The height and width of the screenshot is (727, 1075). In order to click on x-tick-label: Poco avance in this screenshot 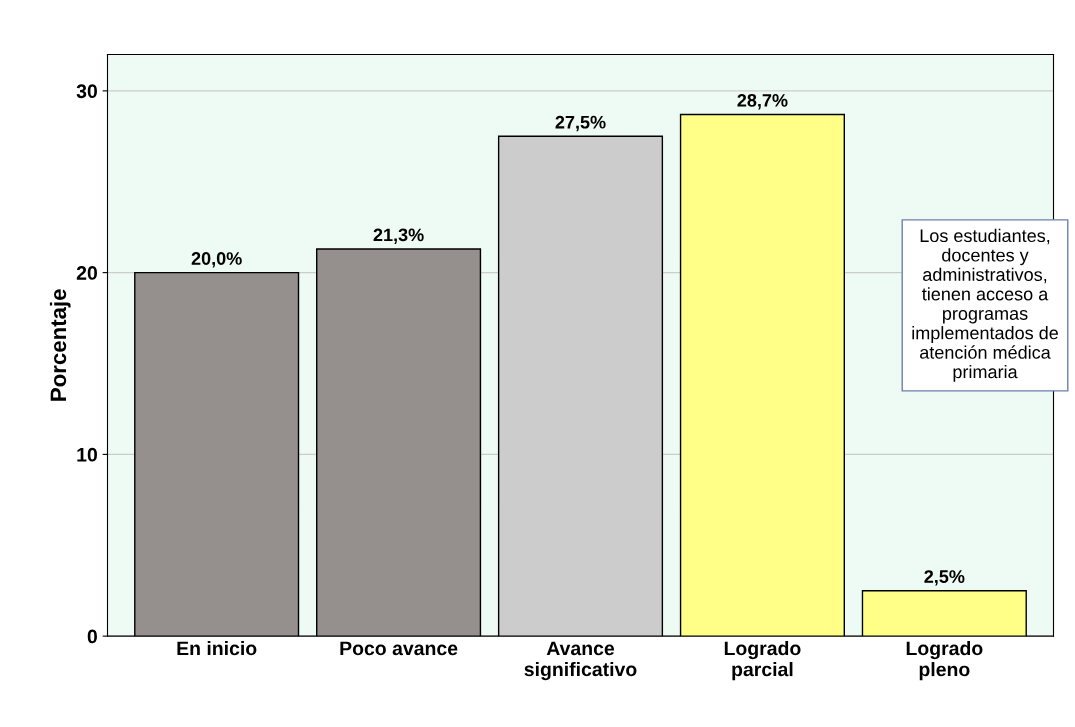, I will do `click(399, 648)`.